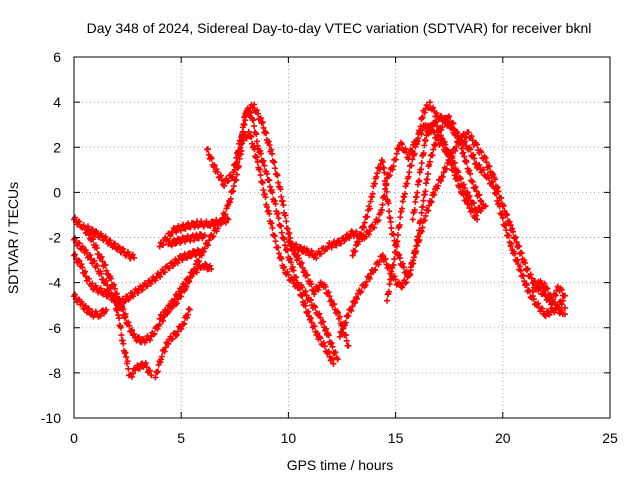  Describe the element at coordinates (74, 438) in the screenshot. I see `x-tick-label: 0` at that location.